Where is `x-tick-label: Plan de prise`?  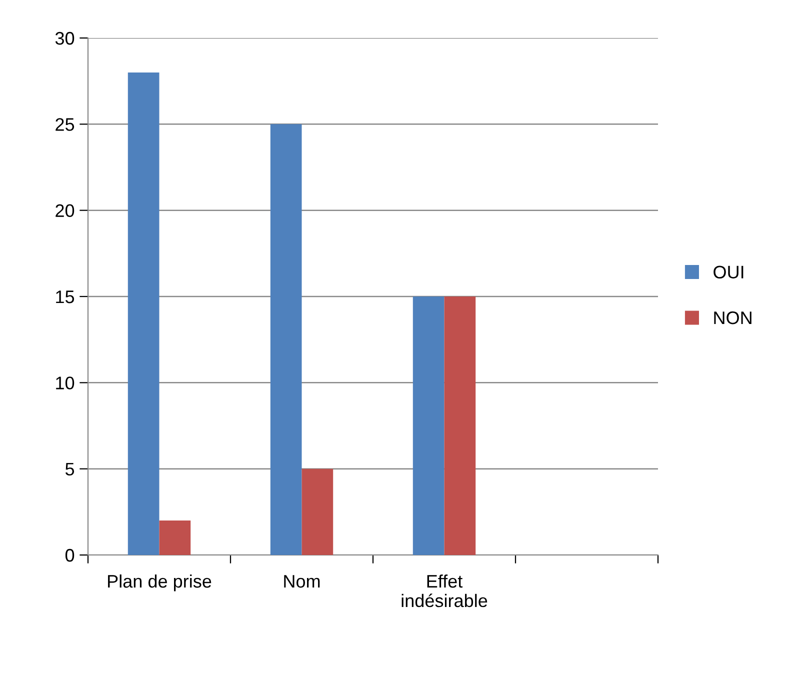
x-tick-label: Plan de prise is located at coordinates (160, 583).